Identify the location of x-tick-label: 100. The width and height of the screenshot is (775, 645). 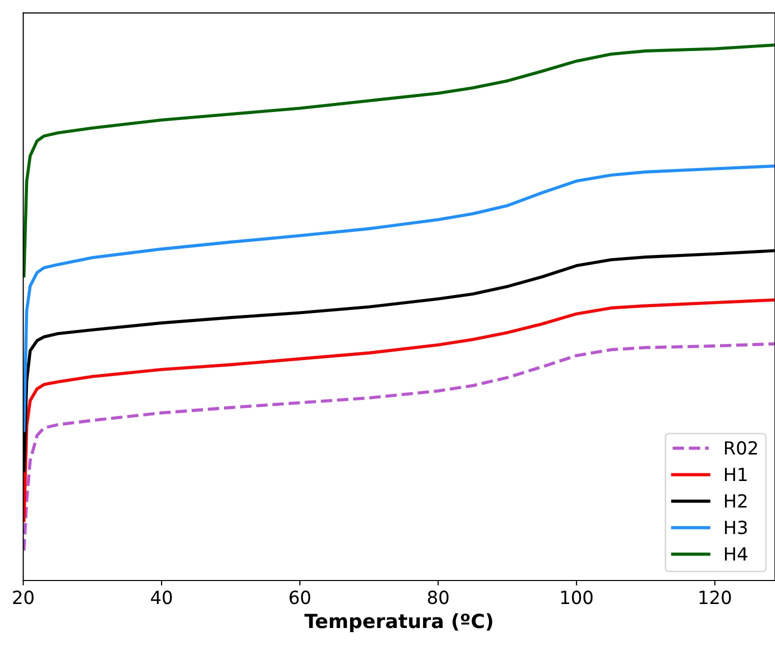
(577, 597).